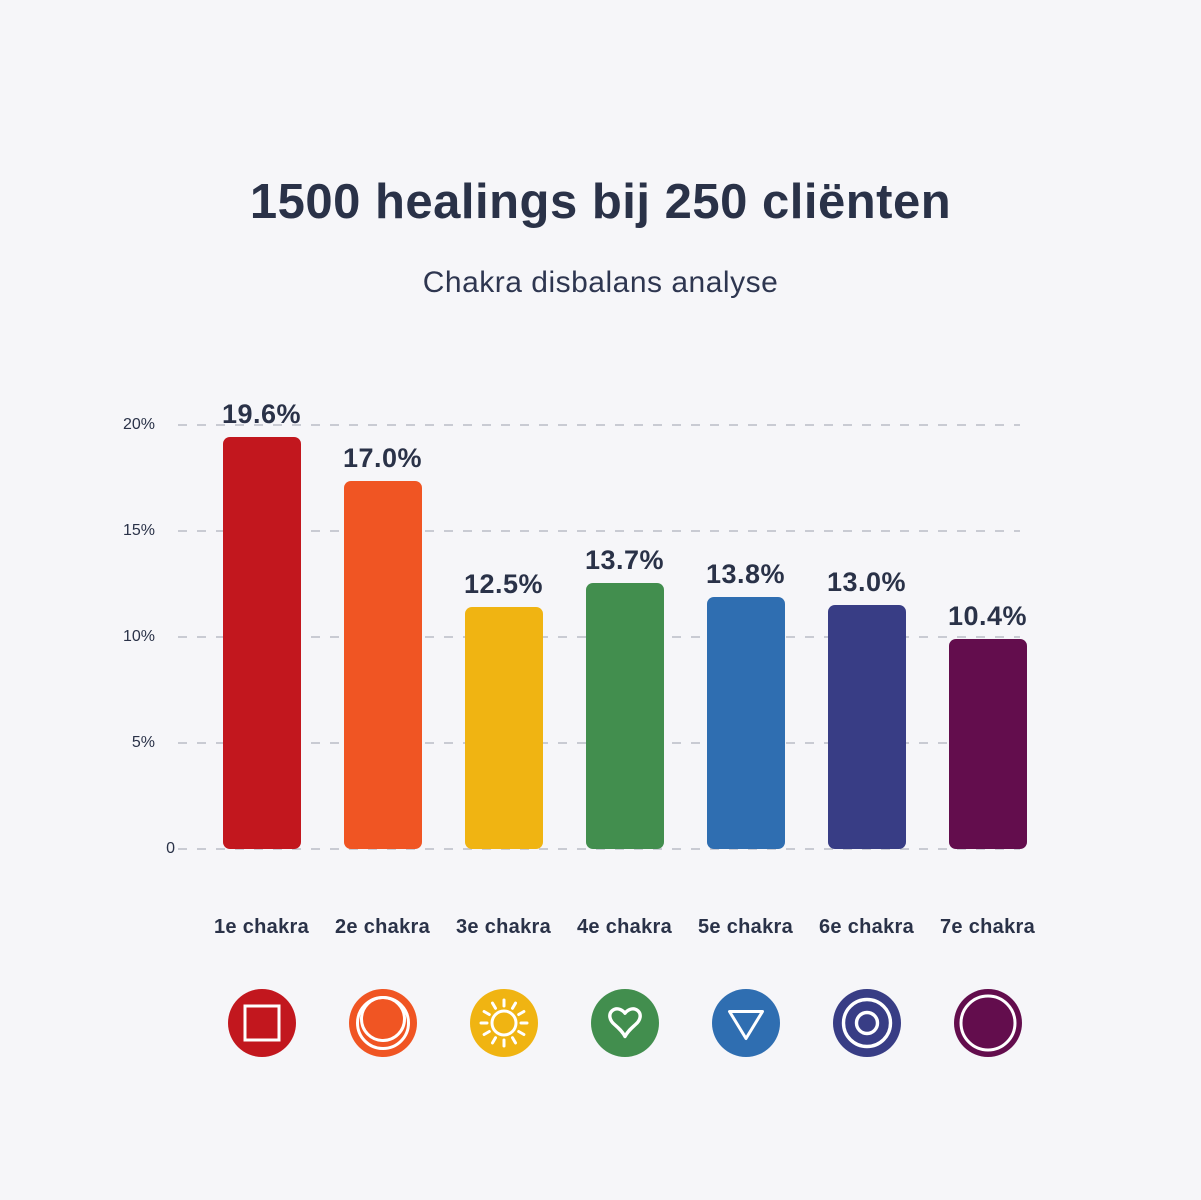 This screenshot has width=1201, height=1200. I want to click on bar-column-2: 17.0%, so click(382, 624).